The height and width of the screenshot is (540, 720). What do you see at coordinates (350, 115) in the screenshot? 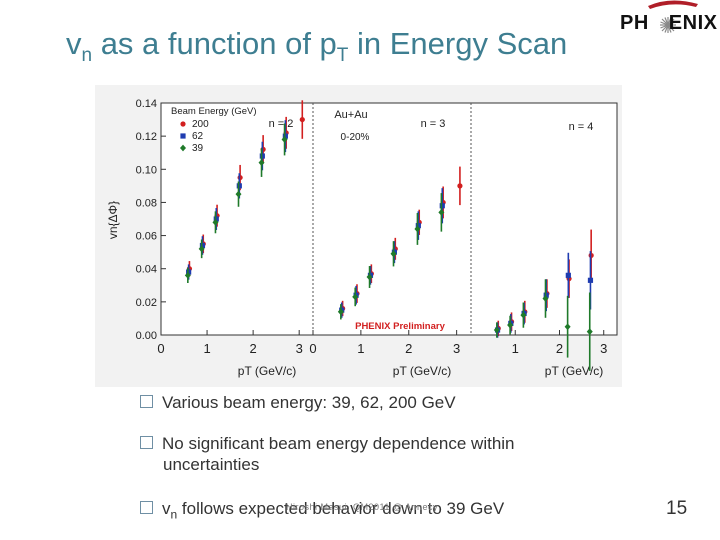
I see `system-label: Au+Au` at bounding box center [350, 115].